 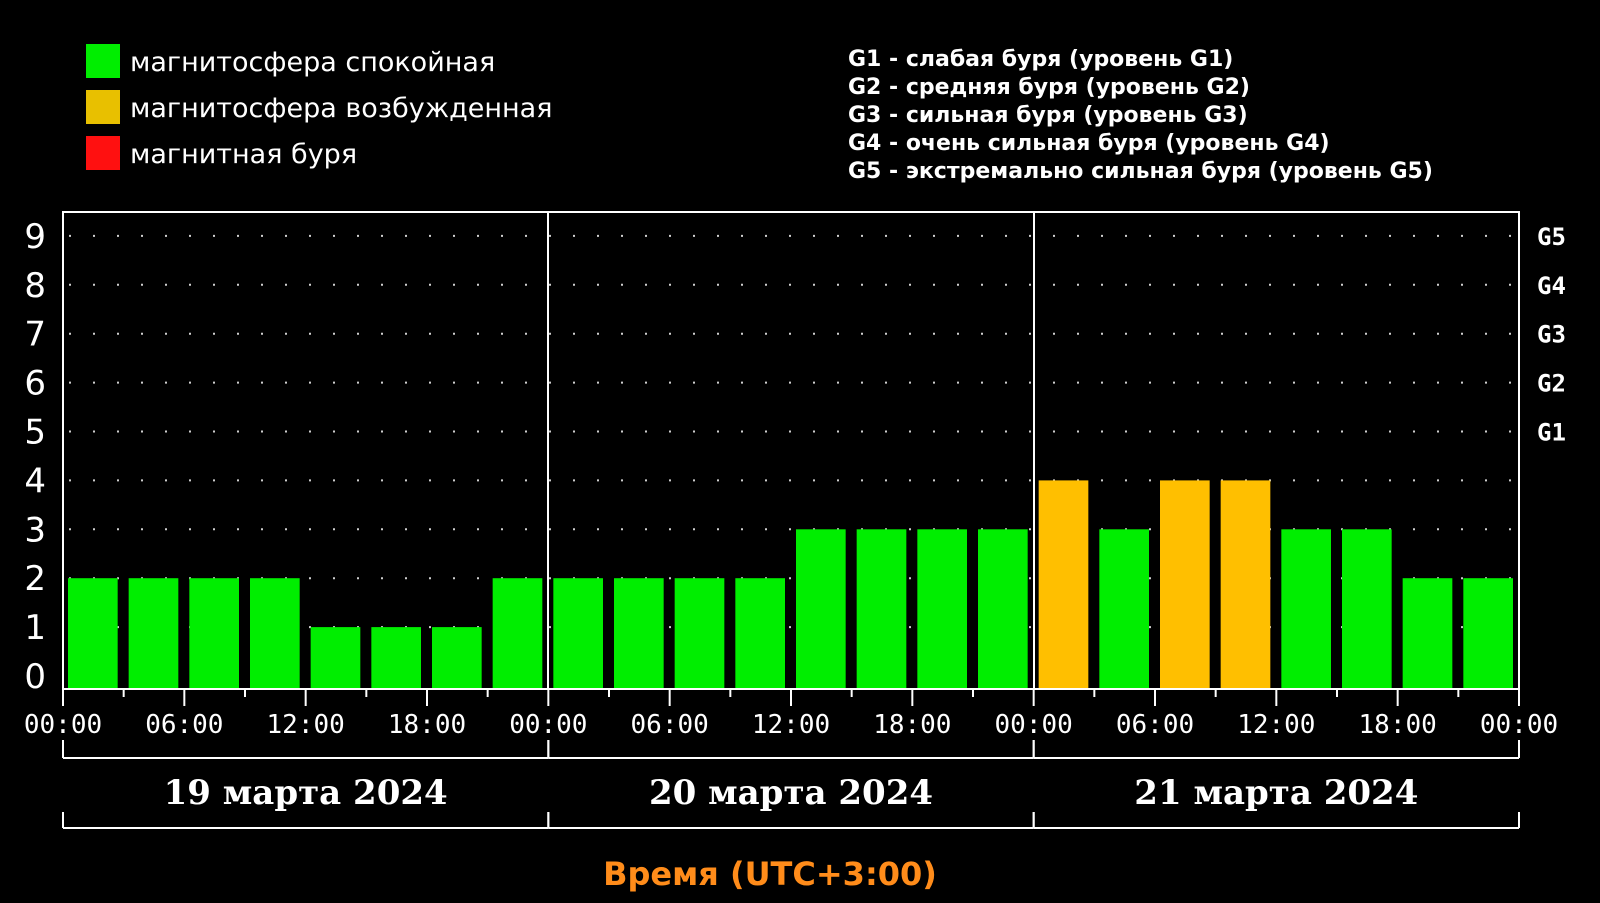 I want to click on day-label: 19 марта 2024, so click(x=306, y=793).